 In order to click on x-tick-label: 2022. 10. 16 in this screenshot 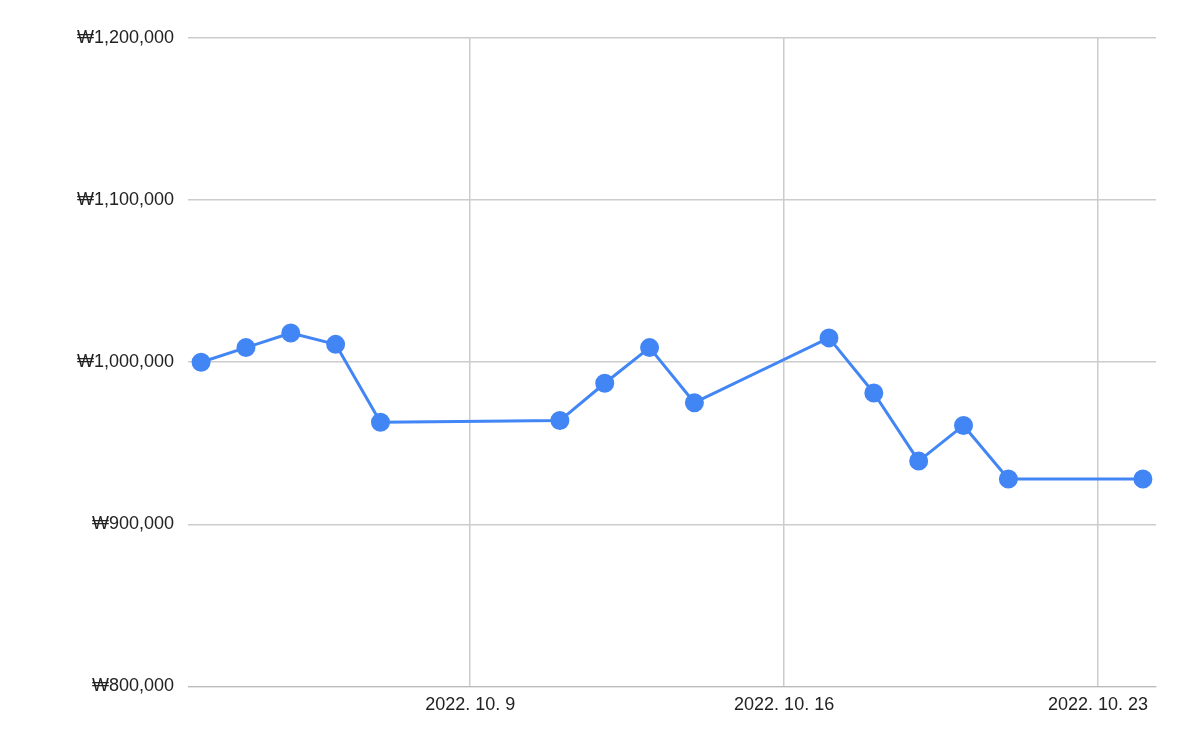, I will do `click(784, 704)`.